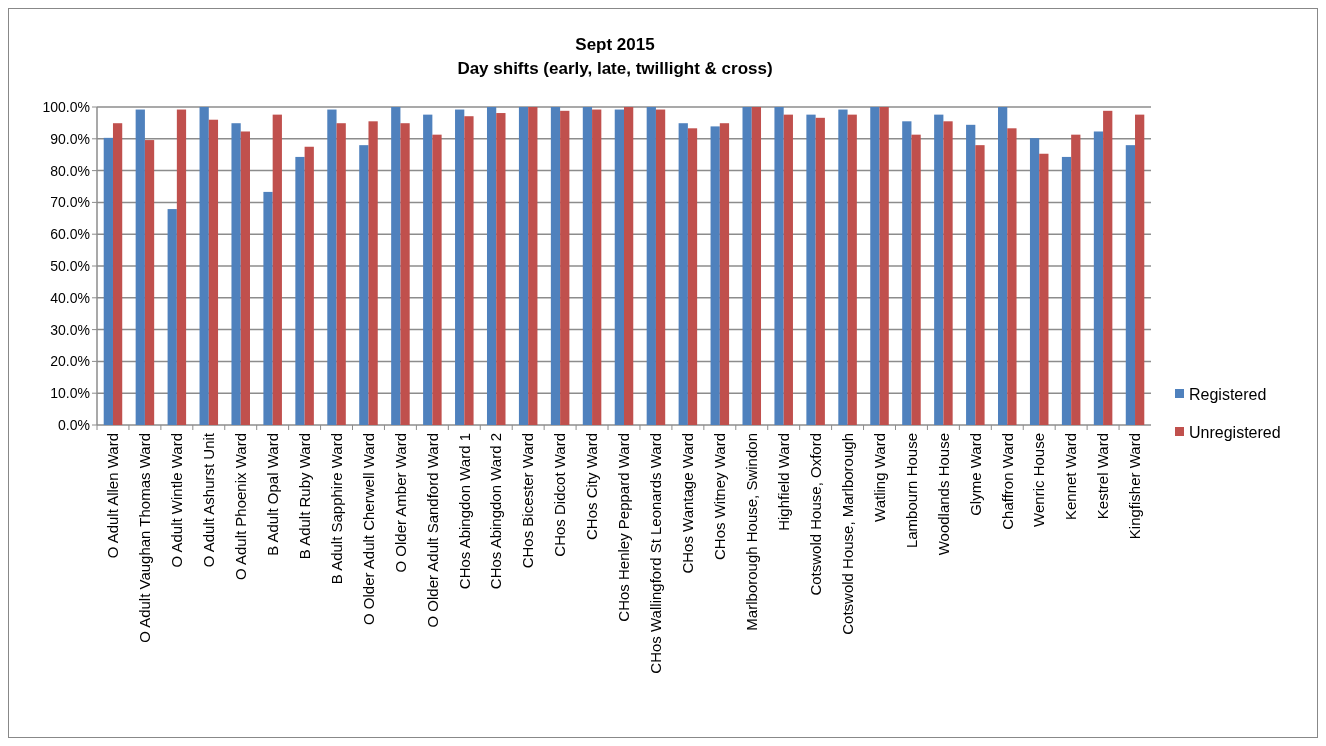  Describe the element at coordinates (70, 202) in the screenshot. I see `y-tick-label: 70.0%` at that location.